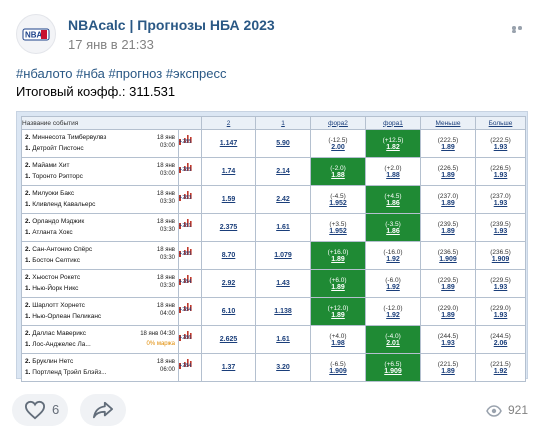 This screenshot has width=544, height=437. Describe the element at coordinates (121, 73) in the screenshot. I see `post-hashtags: #нбалото #нба #прогноз #экспресс` at that location.